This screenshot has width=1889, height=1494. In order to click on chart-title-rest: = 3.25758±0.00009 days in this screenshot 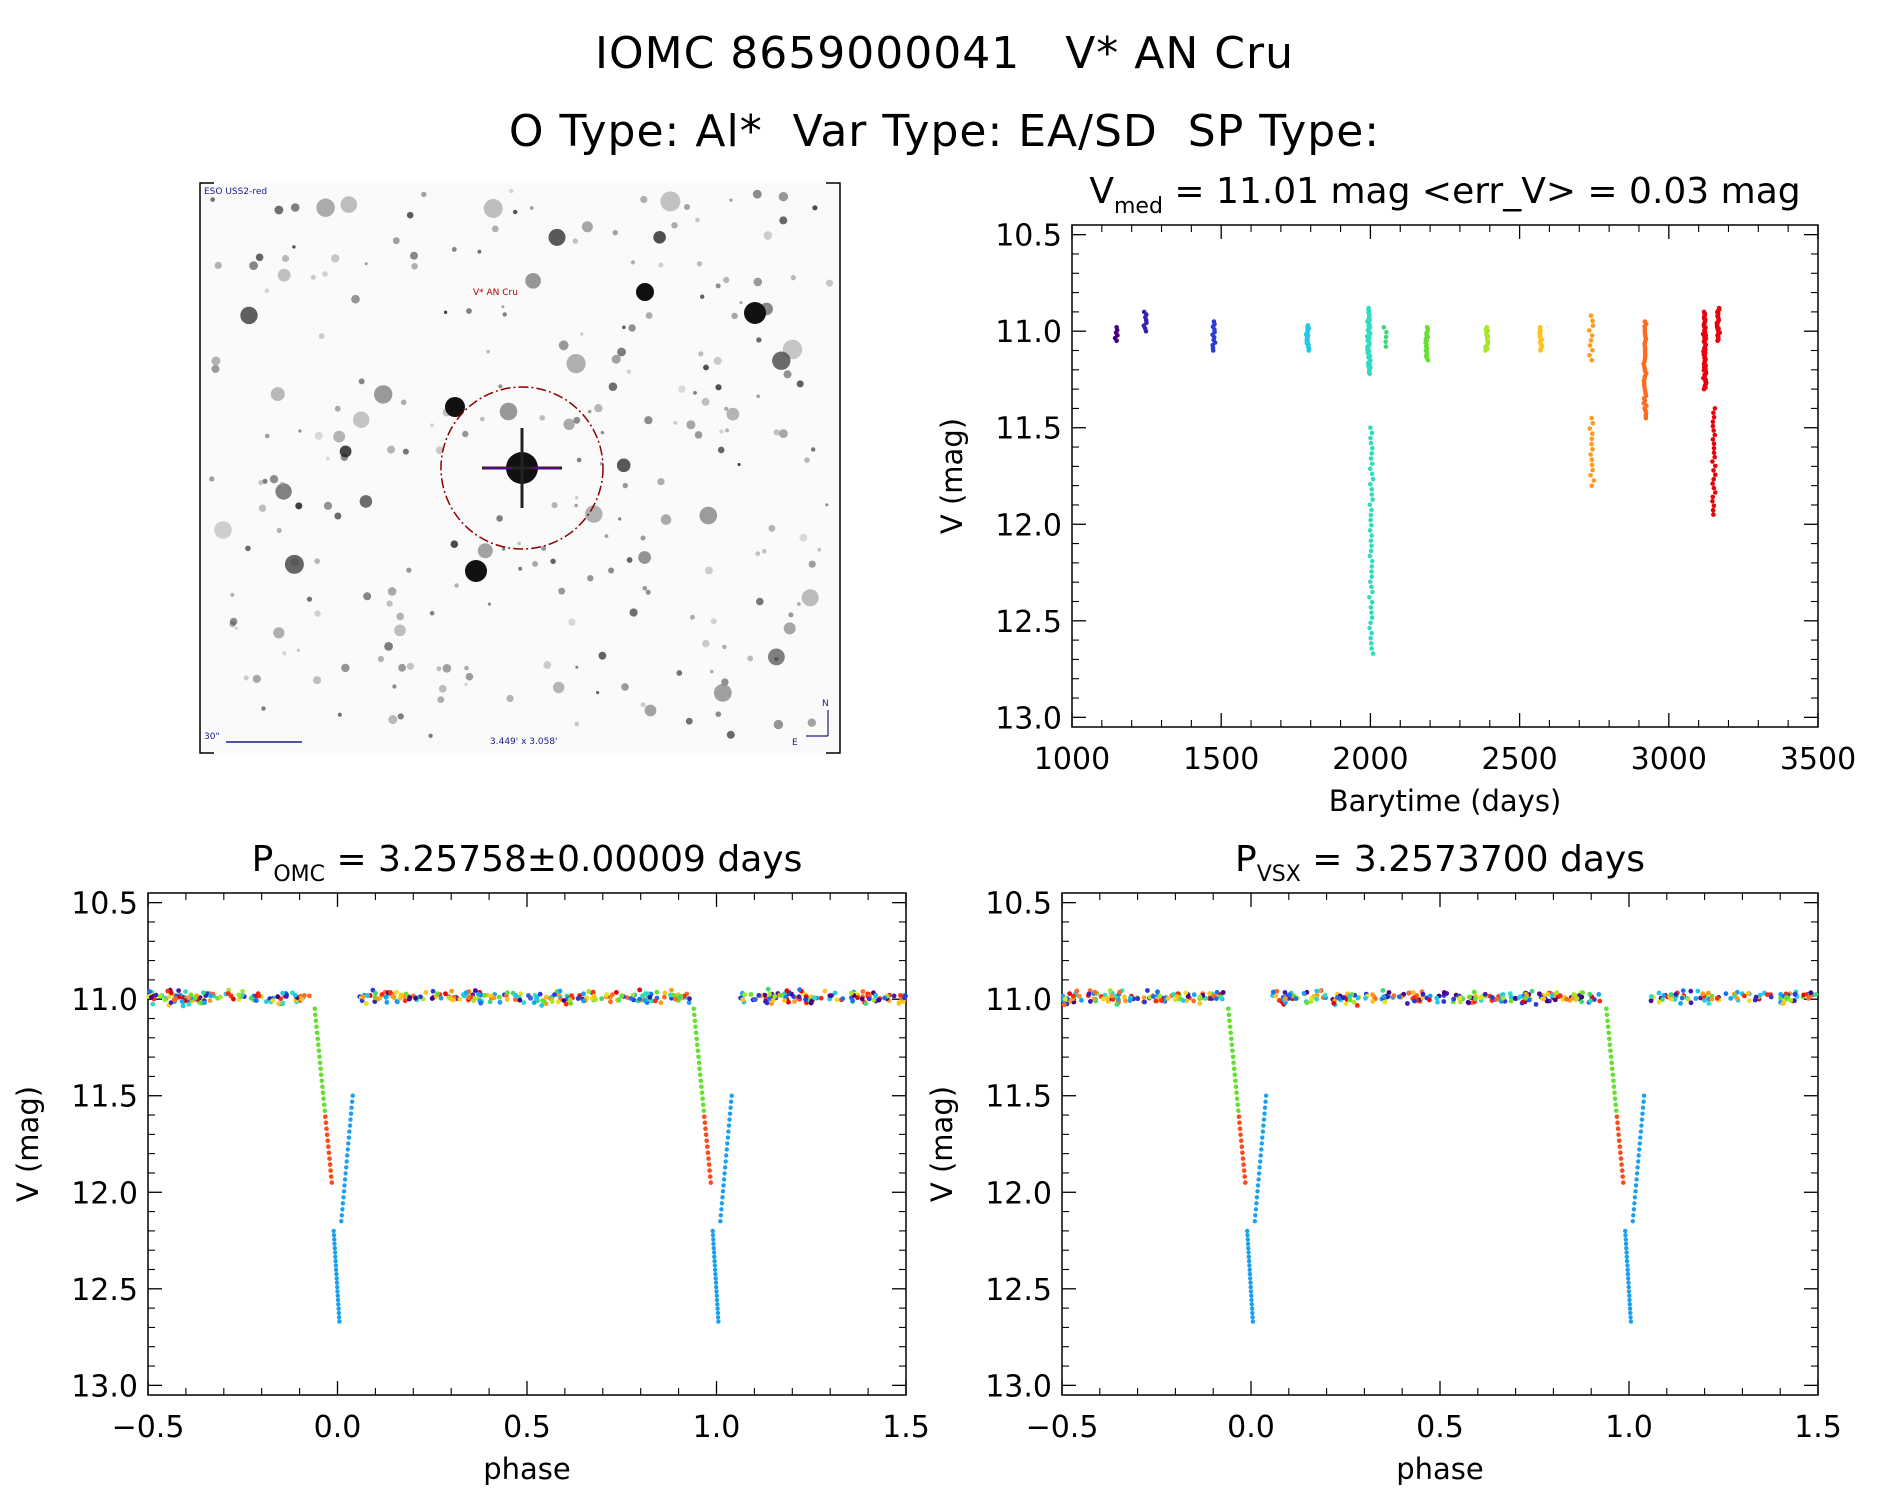, I will do `click(563, 859)`.